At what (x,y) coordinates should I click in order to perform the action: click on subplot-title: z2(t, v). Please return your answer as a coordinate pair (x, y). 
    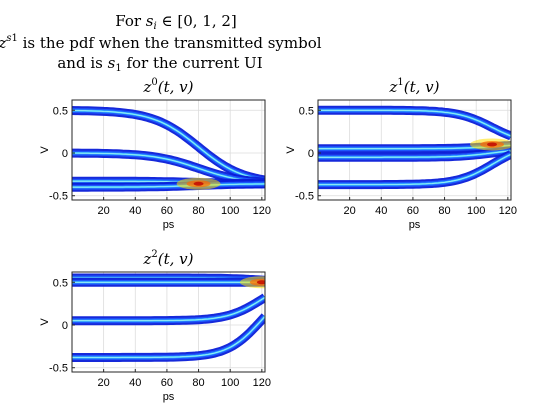
    Looking at the image, I should click on (167, 258).